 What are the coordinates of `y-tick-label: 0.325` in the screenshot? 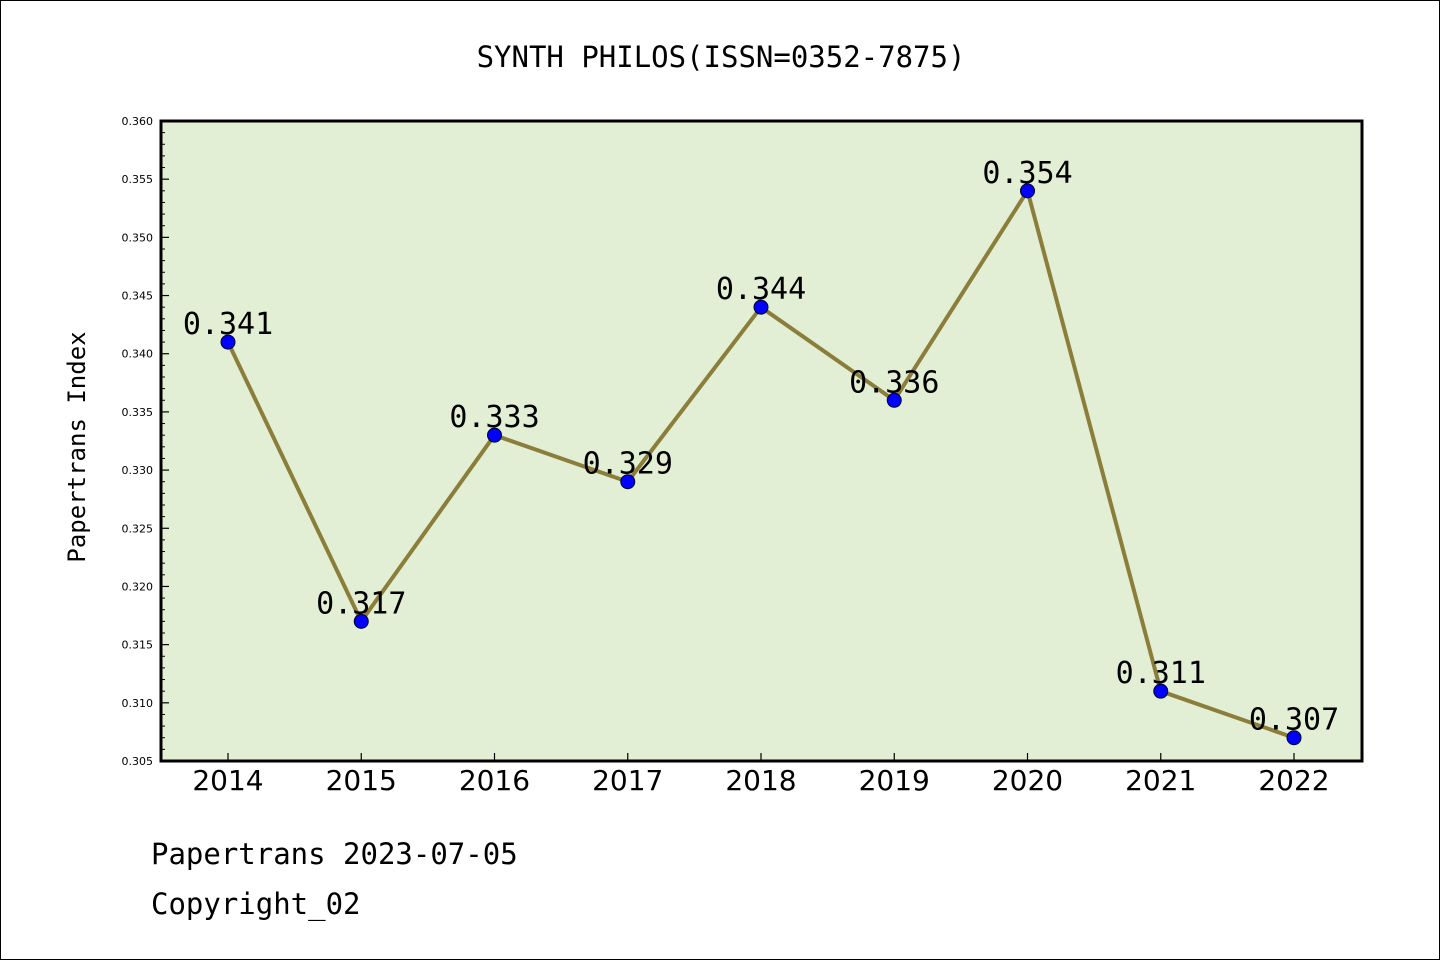 It's located at (138, 528).